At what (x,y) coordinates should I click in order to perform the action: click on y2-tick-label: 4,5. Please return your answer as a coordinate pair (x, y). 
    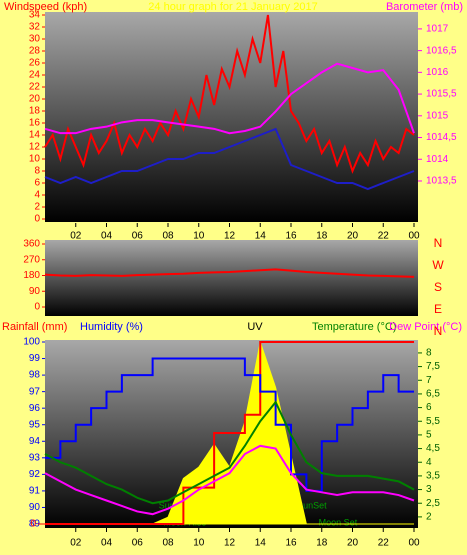
    Looking at the image, I should click on (433, 448).